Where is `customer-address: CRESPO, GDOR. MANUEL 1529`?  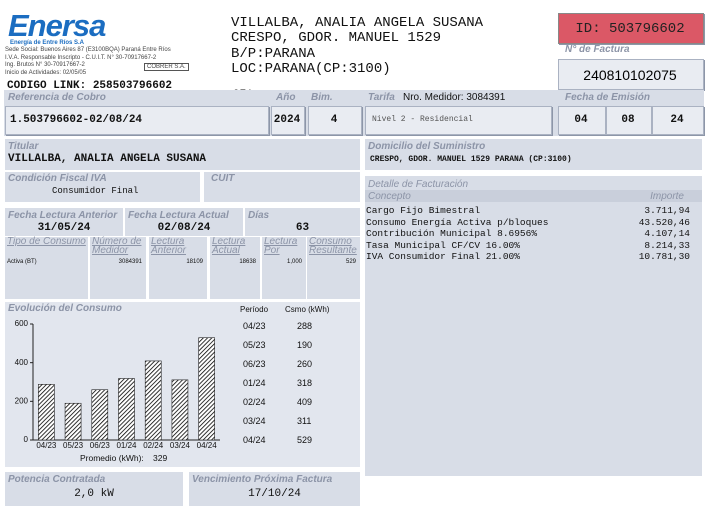 customer-address: CRESPO, GDOR. MANUEL 1529 is located at coordinates (336, 38).